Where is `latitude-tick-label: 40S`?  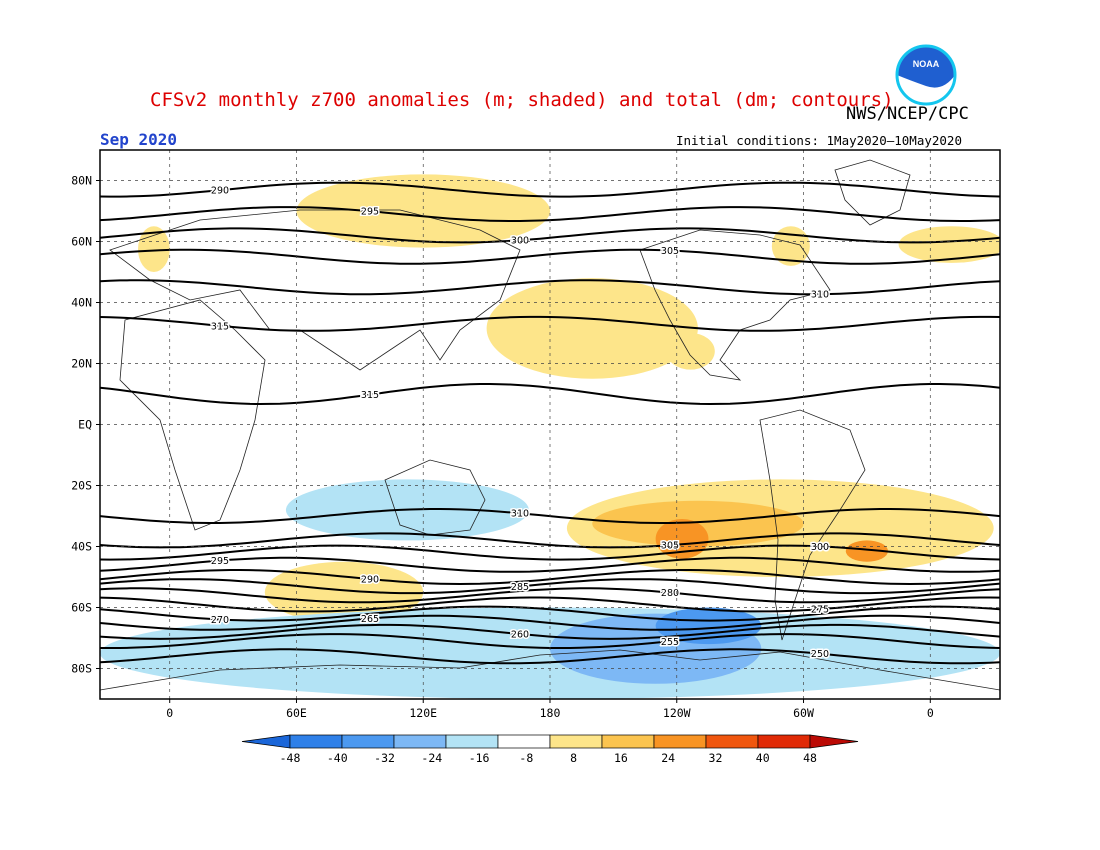 latitude-tick-label: 40S is located at coordinates (81, 547).